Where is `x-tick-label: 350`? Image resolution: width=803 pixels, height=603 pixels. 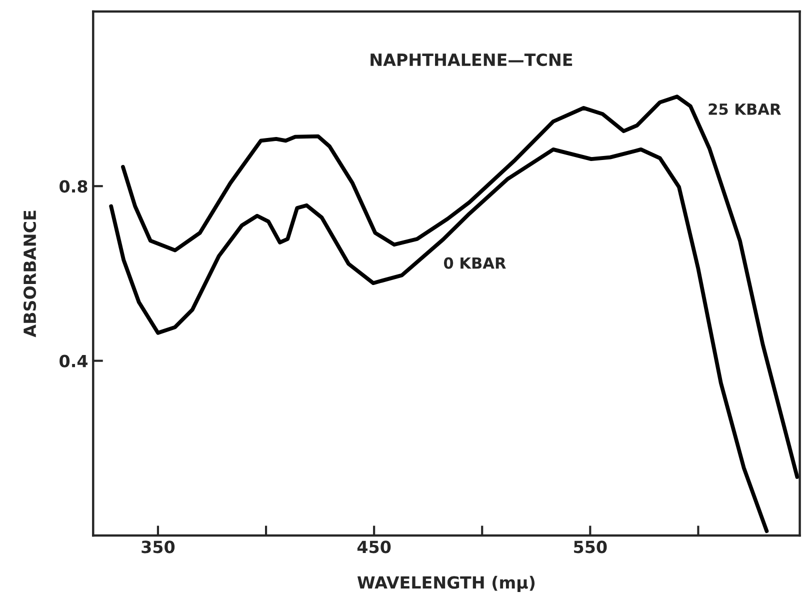
x-tick-label: 350 is located at coordinates (158, 547).